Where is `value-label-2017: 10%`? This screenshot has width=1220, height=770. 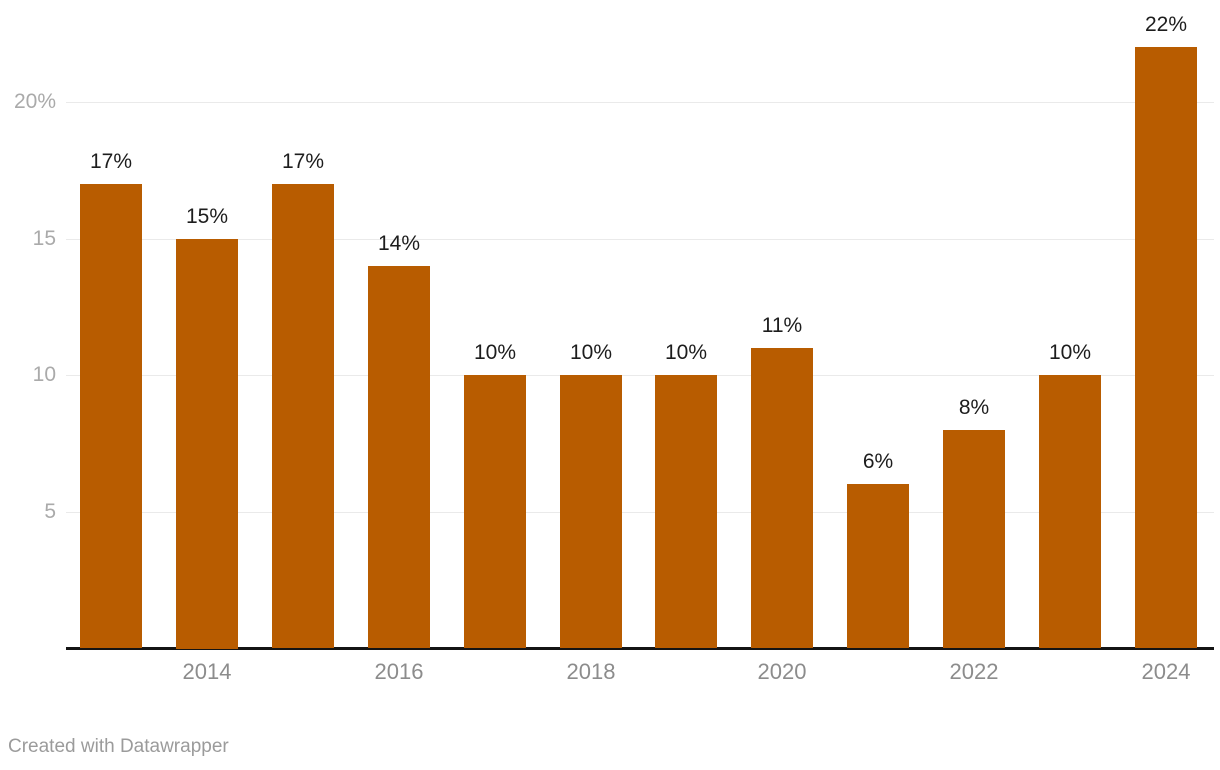 value-label-2017: 10% is located at coordinates (495, 352).